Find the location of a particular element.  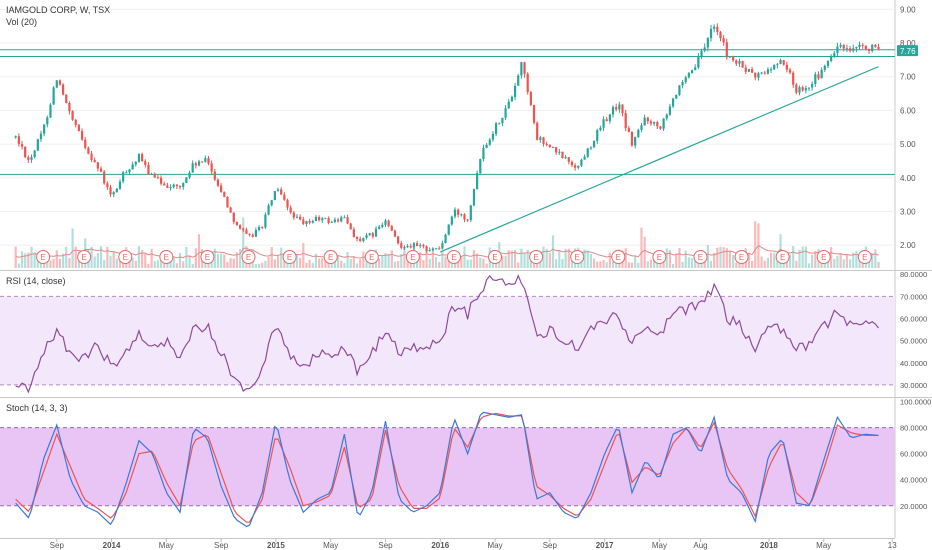

time-tick-label: 2017 is located at coordinates (605, 545).